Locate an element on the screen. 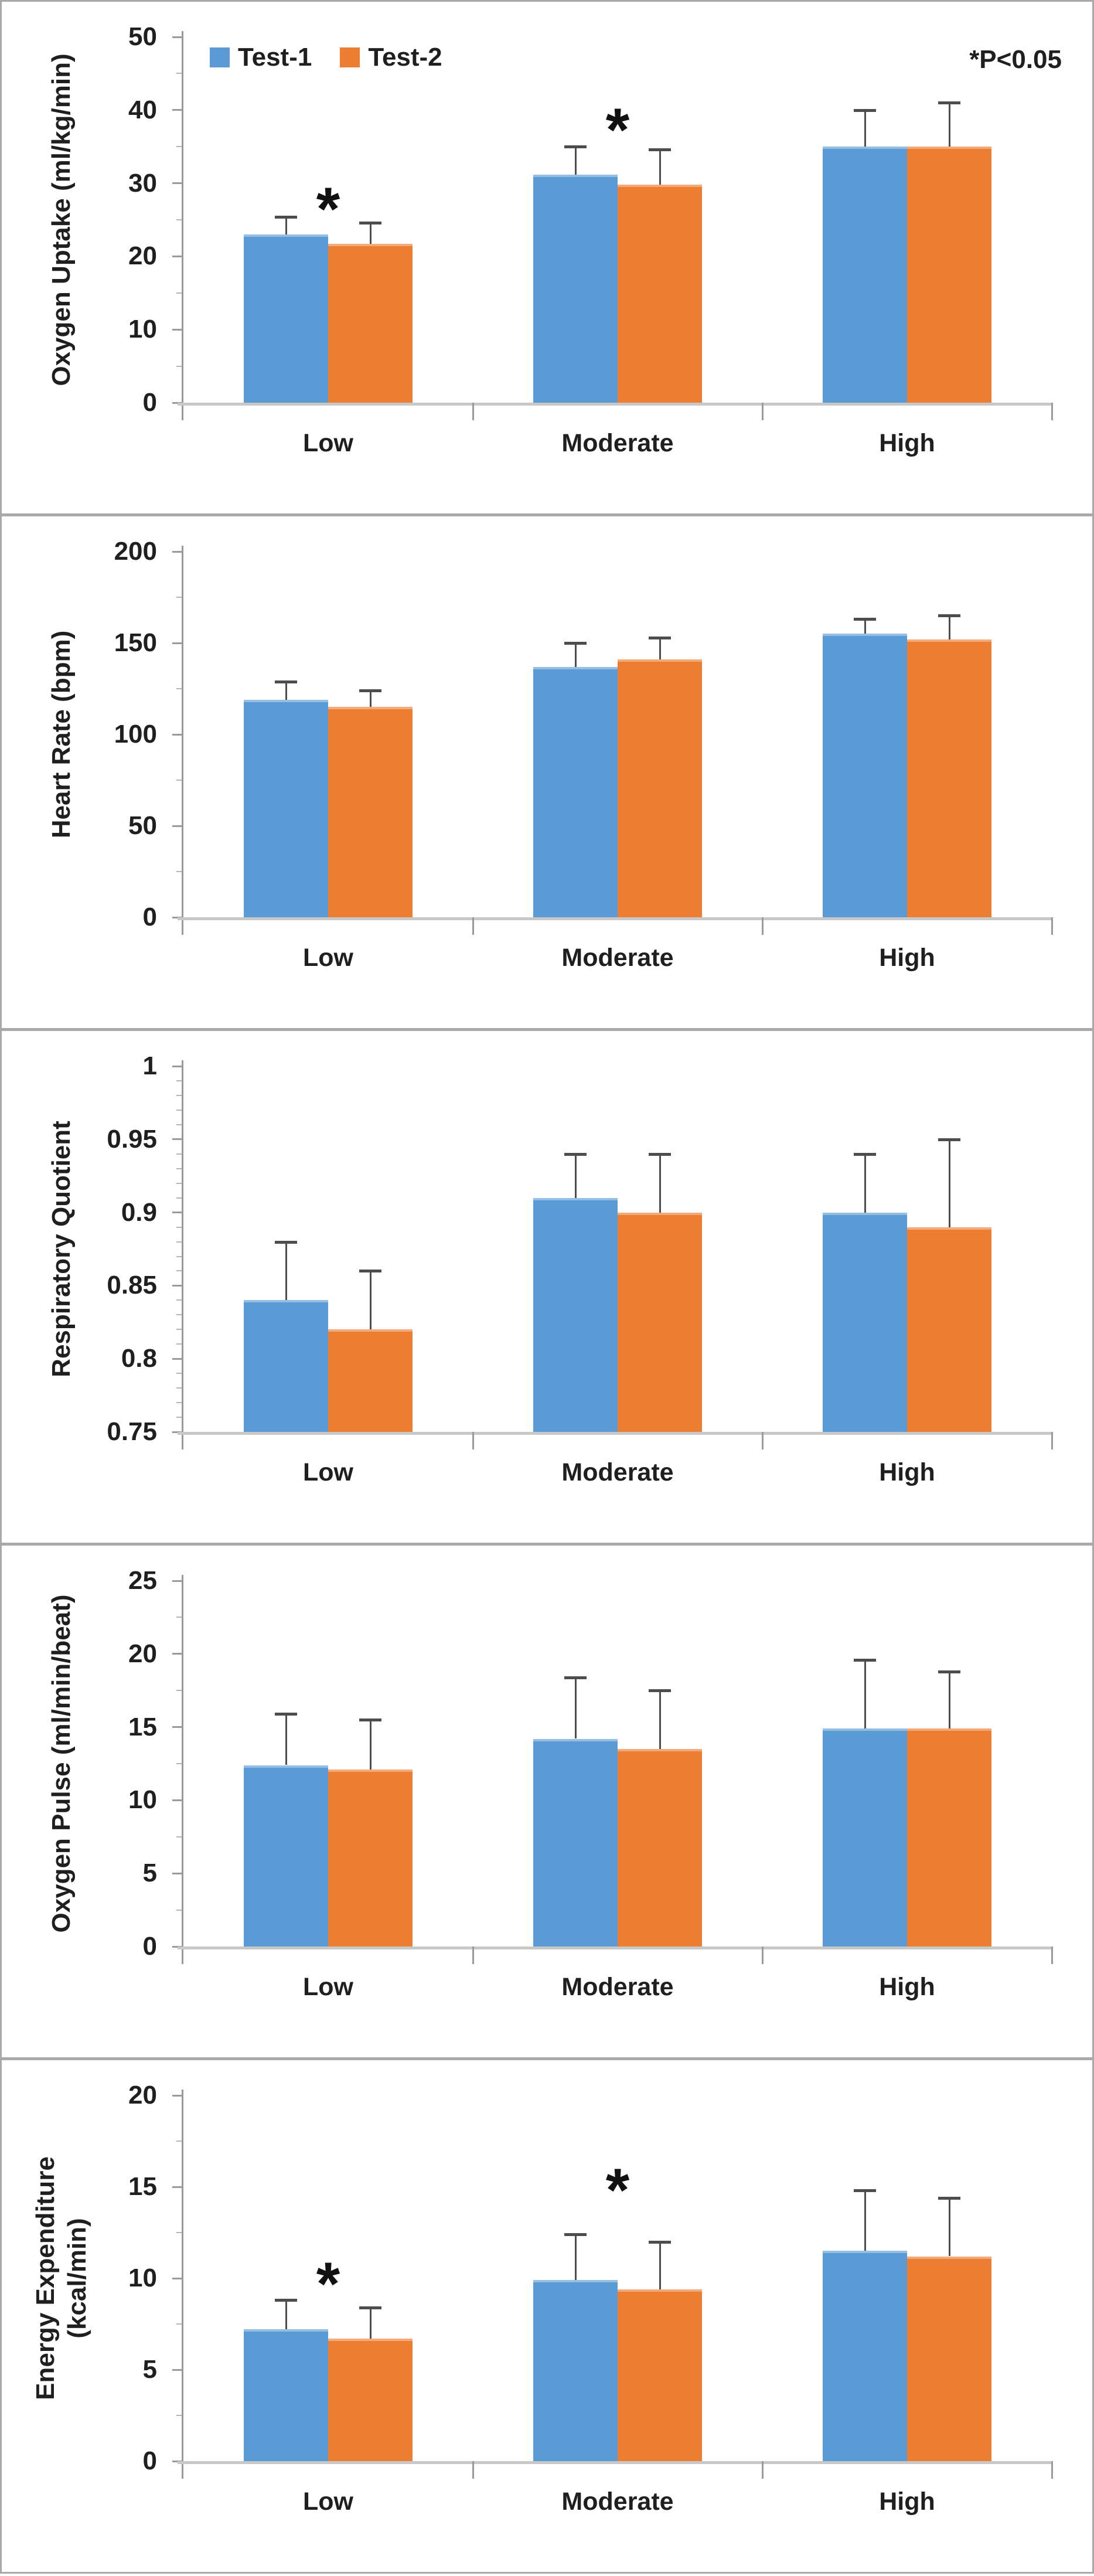 Image resolution: width=1094 pixels, height=2576 pixels. y-tick-label: 10 is located at coordinates (142, 1800).